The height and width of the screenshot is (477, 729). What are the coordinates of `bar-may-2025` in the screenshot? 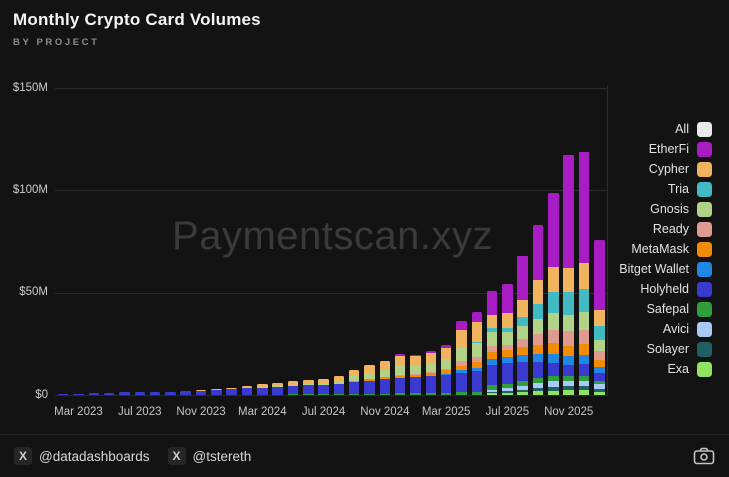 It's located at (477, 353).